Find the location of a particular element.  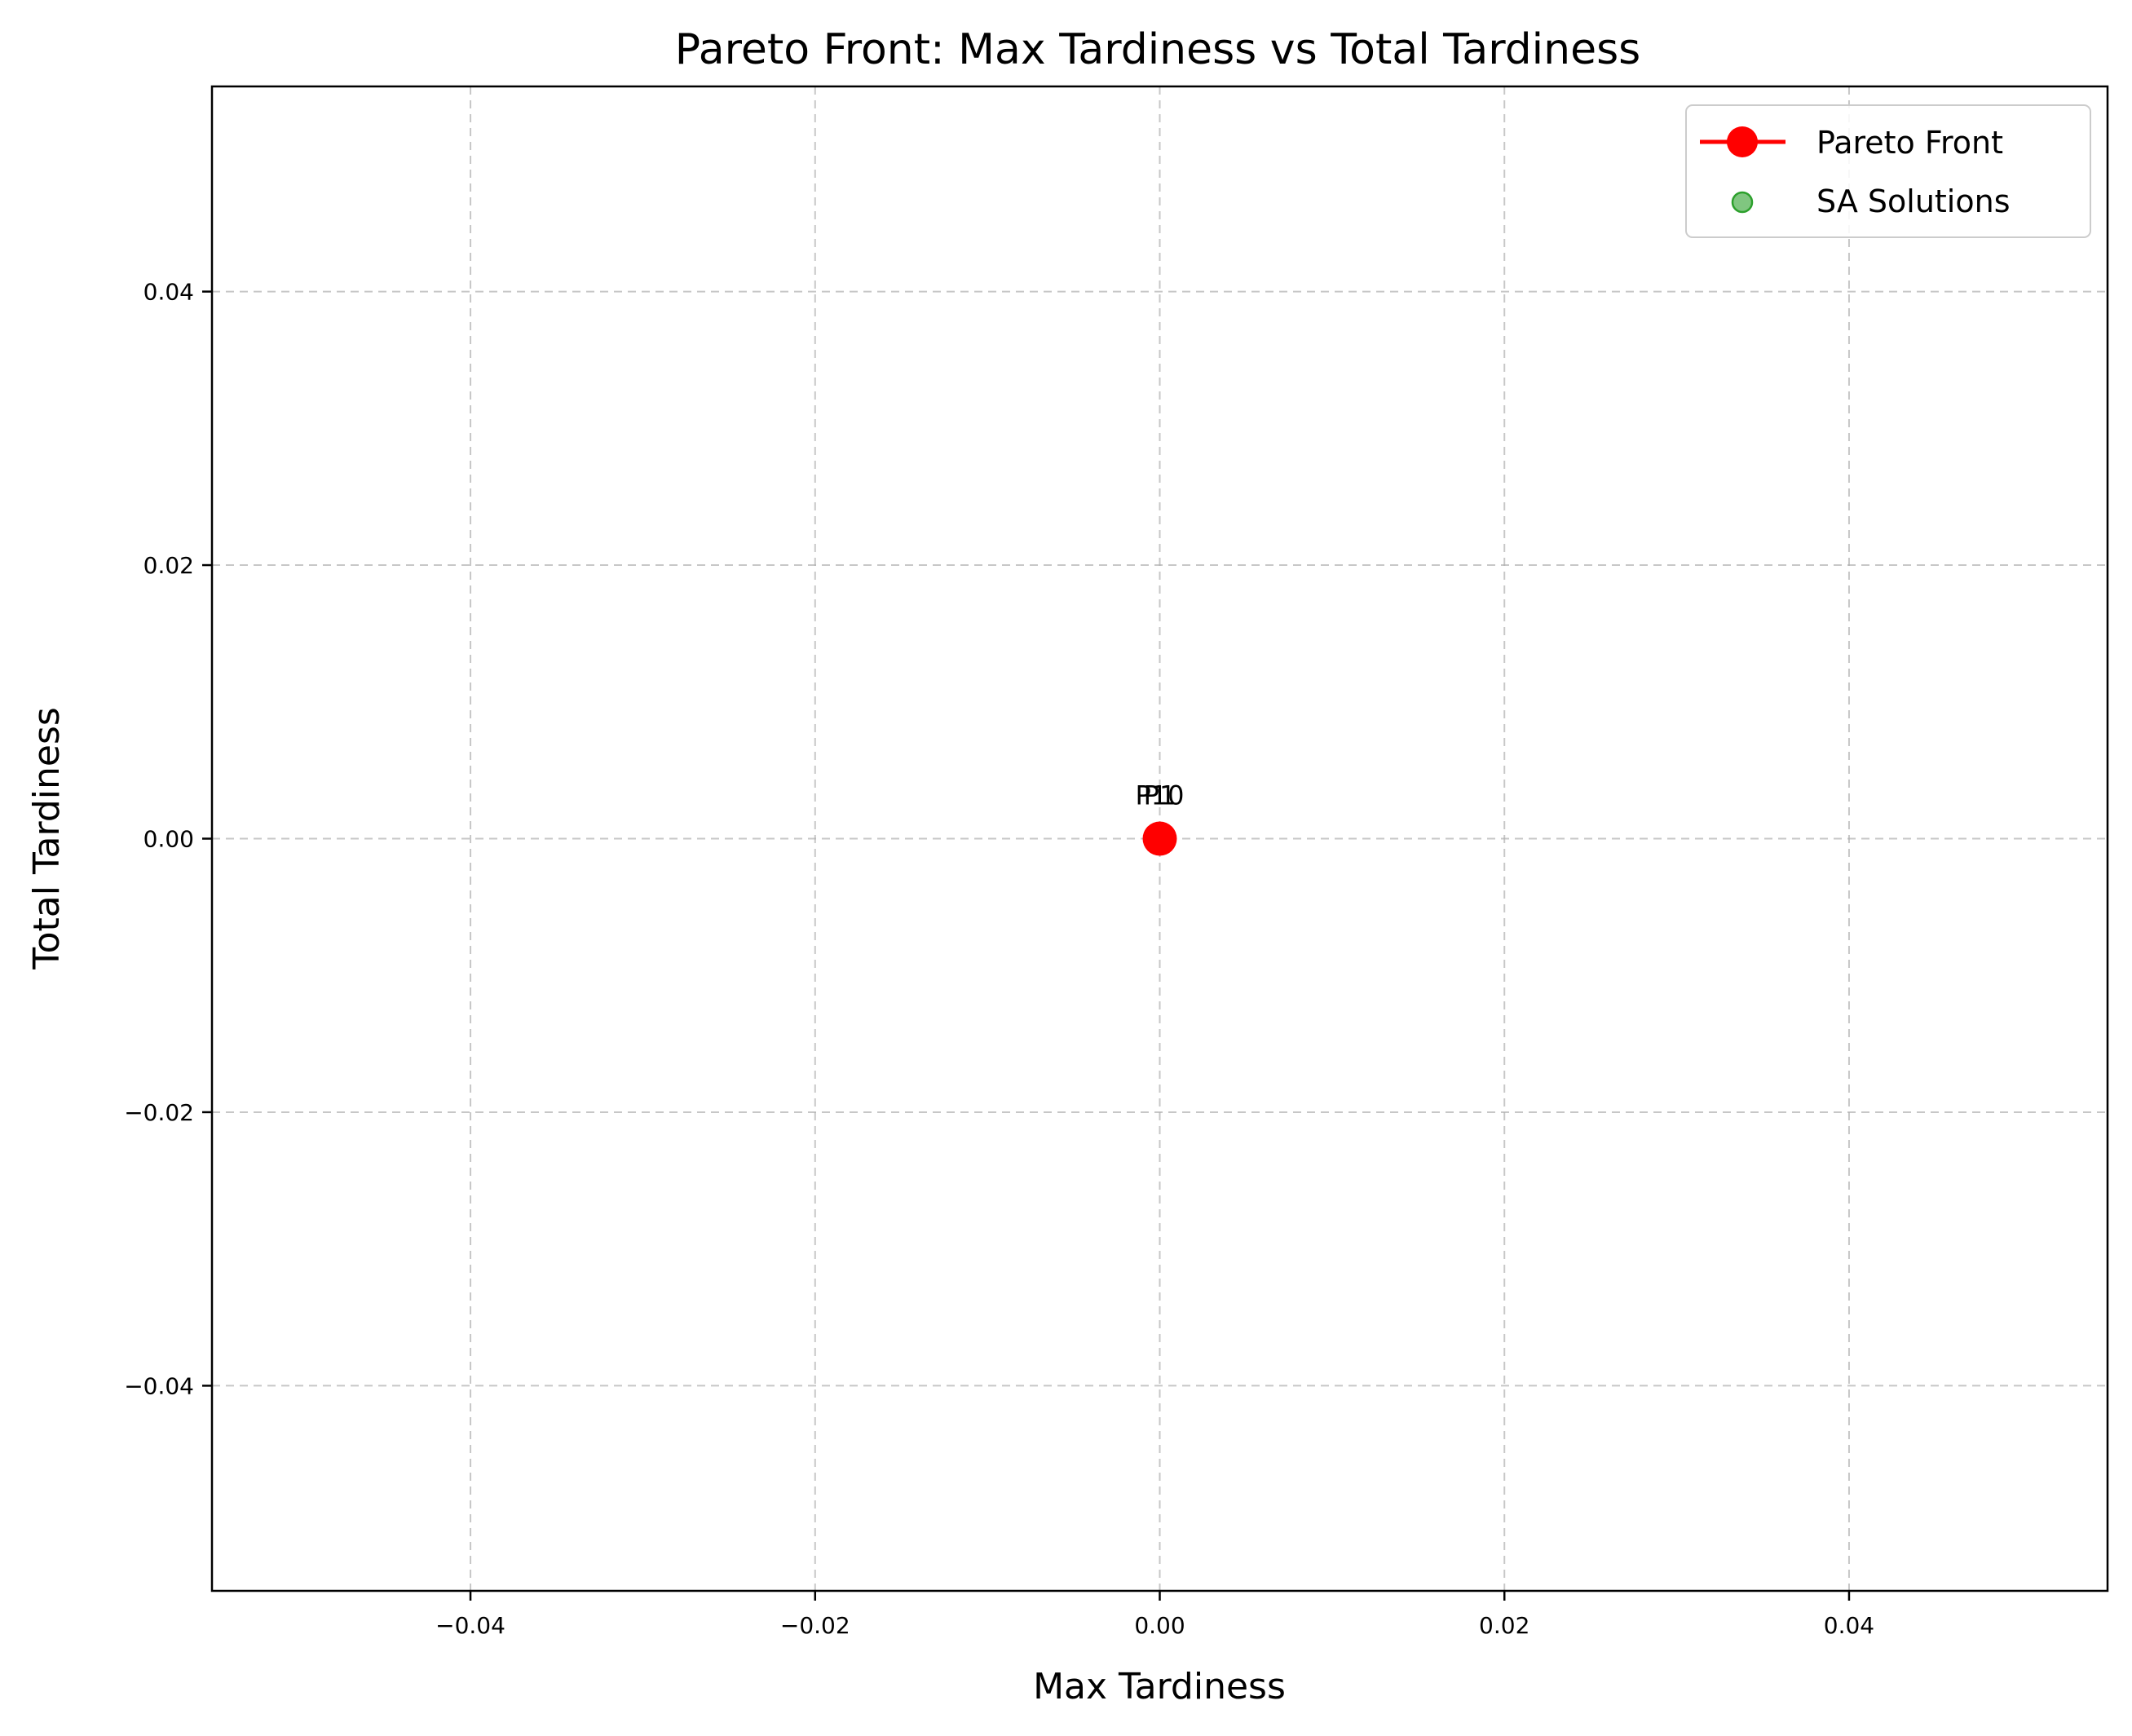

y-tick-label: 0.00 is located at coordinates (168, 839).